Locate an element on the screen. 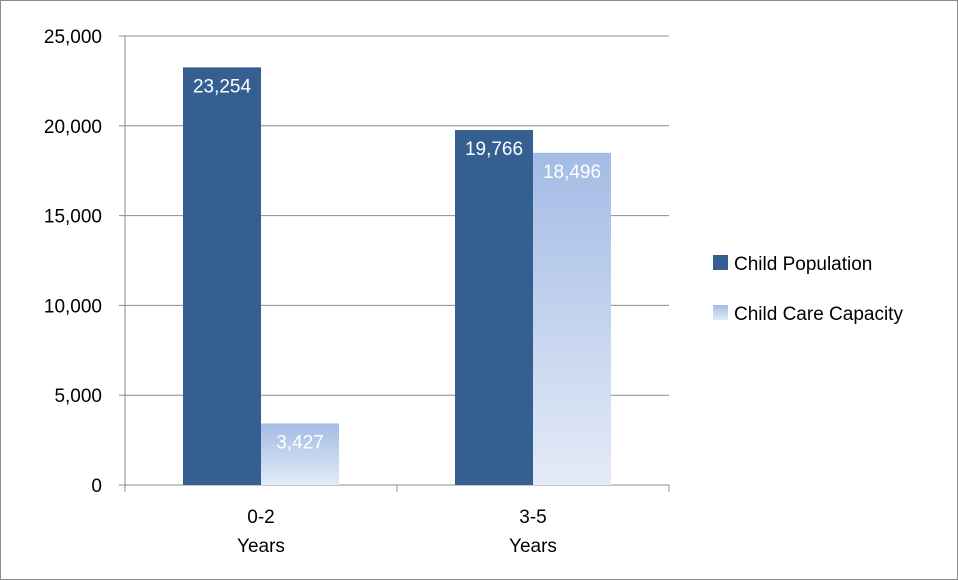 The width and height of the screenshot is (958, 580). y-tick-label: 25,000 is located at coordinates (73, 37).